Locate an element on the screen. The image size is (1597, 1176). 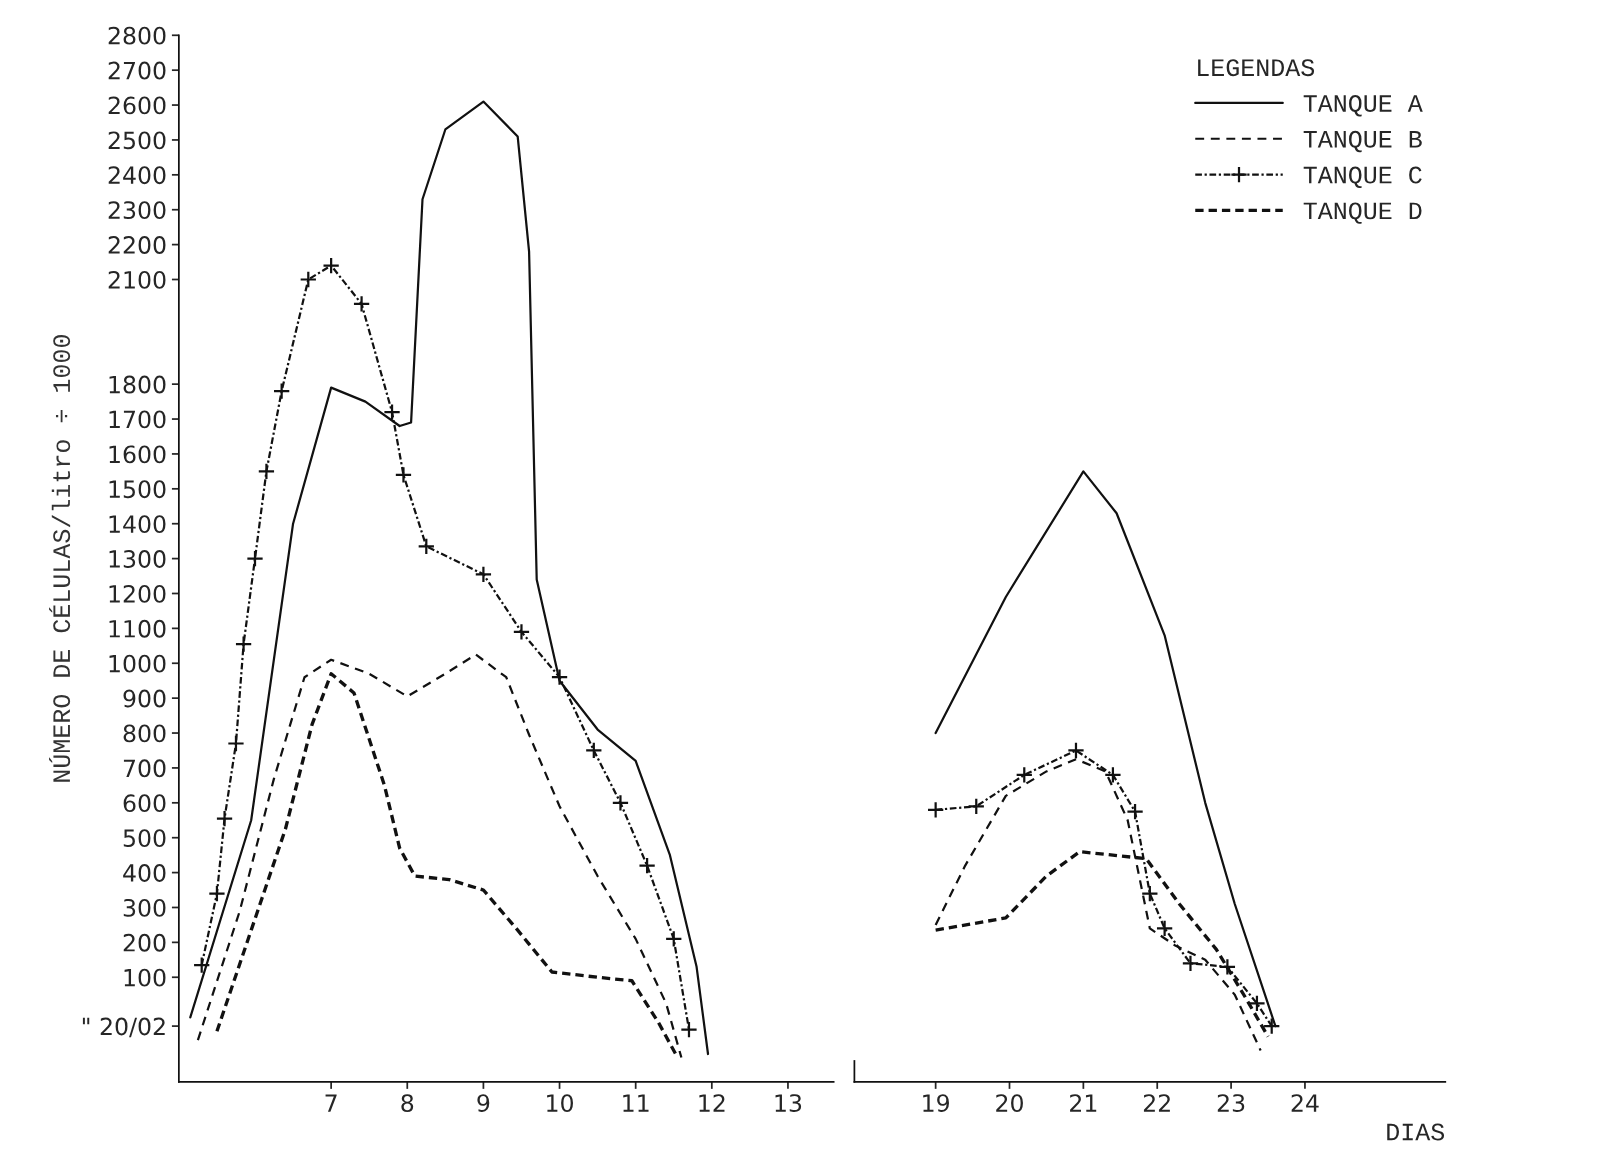
y-tick-label: 2300 is located at coordinates (137, 210).